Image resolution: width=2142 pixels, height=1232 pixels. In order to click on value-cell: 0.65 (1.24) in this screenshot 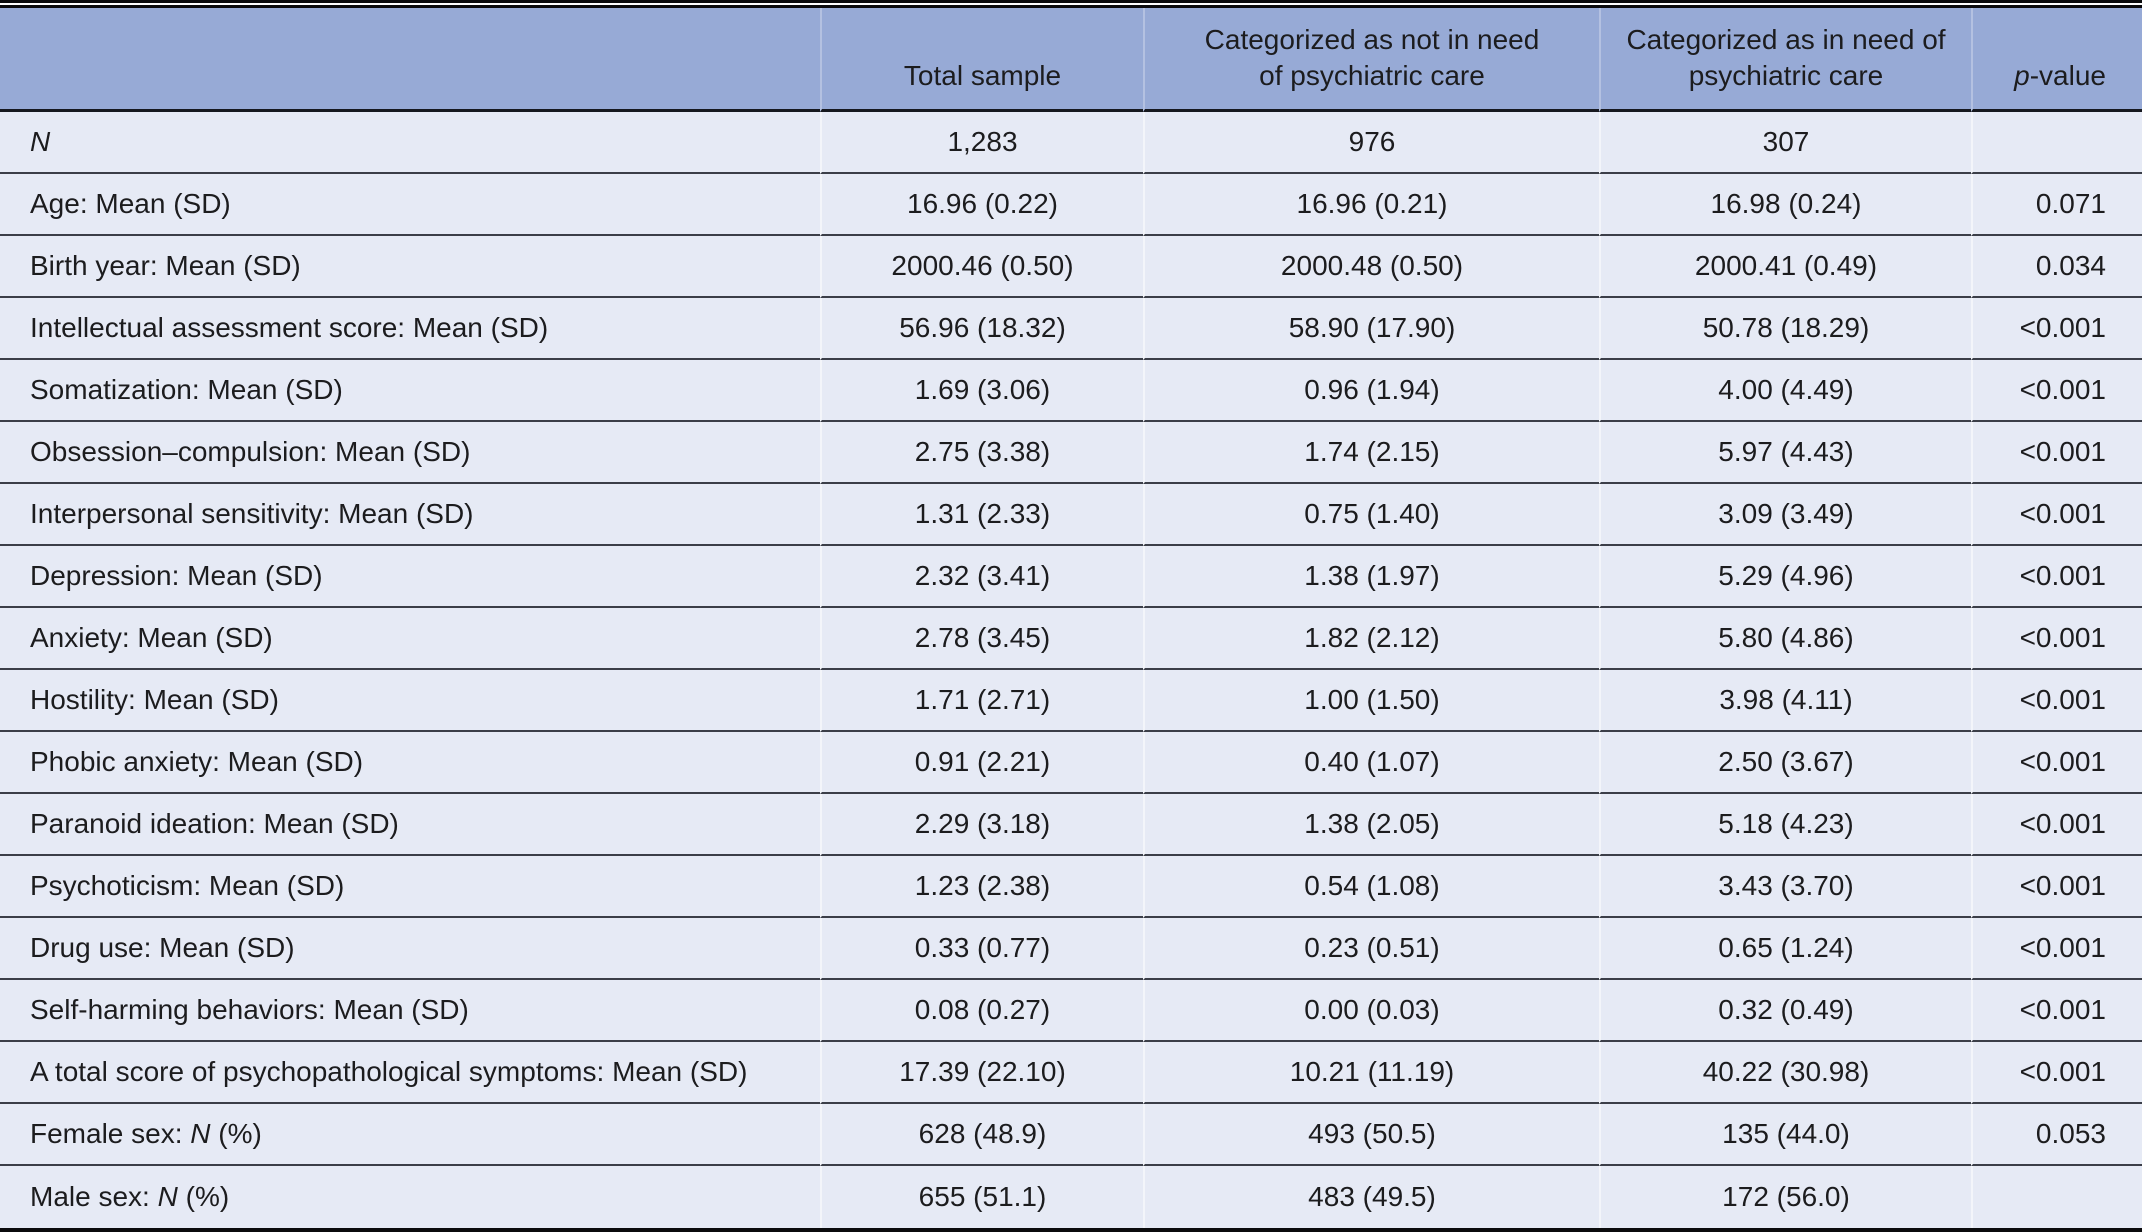, I will do `click(1785, 949)`.